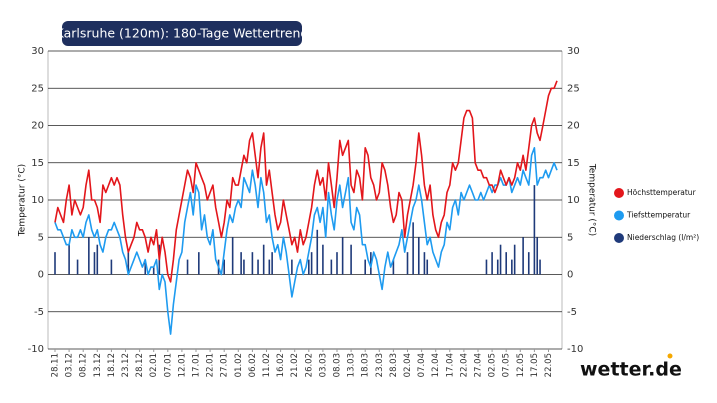  Describe the element at coordinates (573, 88) in the screenshot. I see `y2-tick-label: 25` at that location.